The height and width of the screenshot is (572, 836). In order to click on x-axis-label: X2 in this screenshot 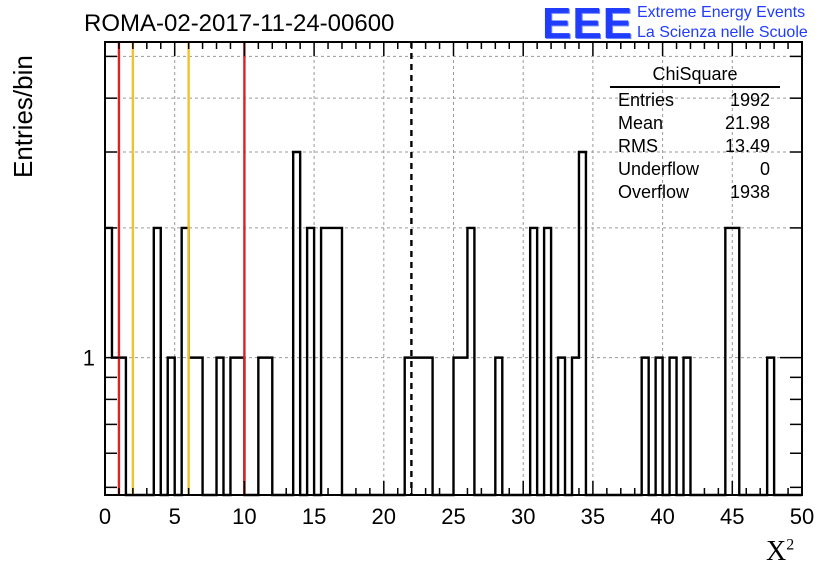, I will do `click(780, 552)`.